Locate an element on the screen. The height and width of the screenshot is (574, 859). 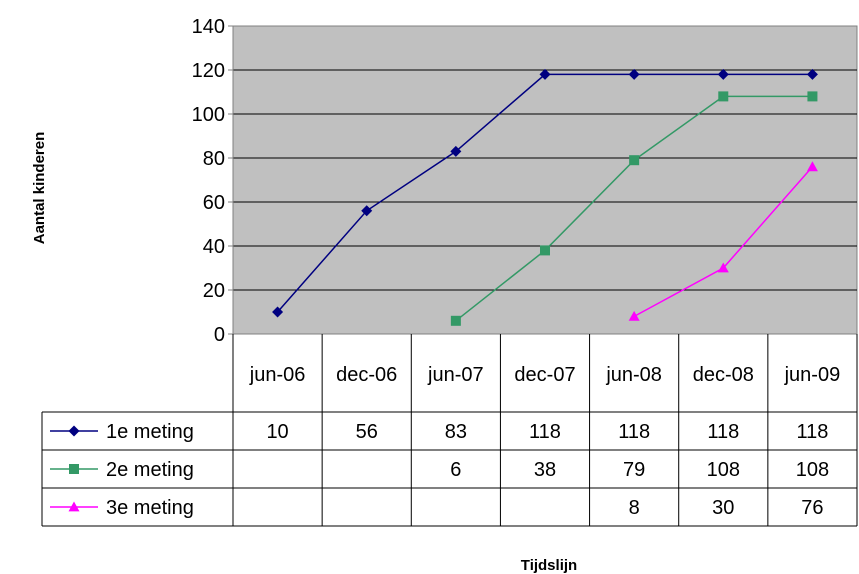
y-tick-label: 0 is located at coordinates (219, 335).